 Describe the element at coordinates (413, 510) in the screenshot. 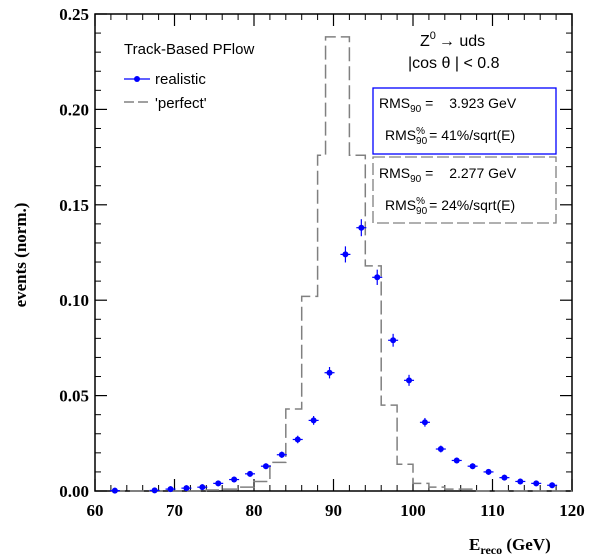

I see `x-tick-label: 100` at that location.